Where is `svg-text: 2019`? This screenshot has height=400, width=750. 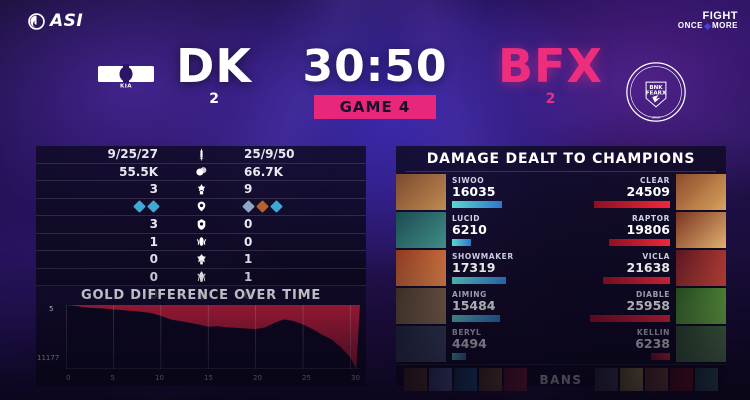 svg-text: 2019 is located at coordinates (656, 118).